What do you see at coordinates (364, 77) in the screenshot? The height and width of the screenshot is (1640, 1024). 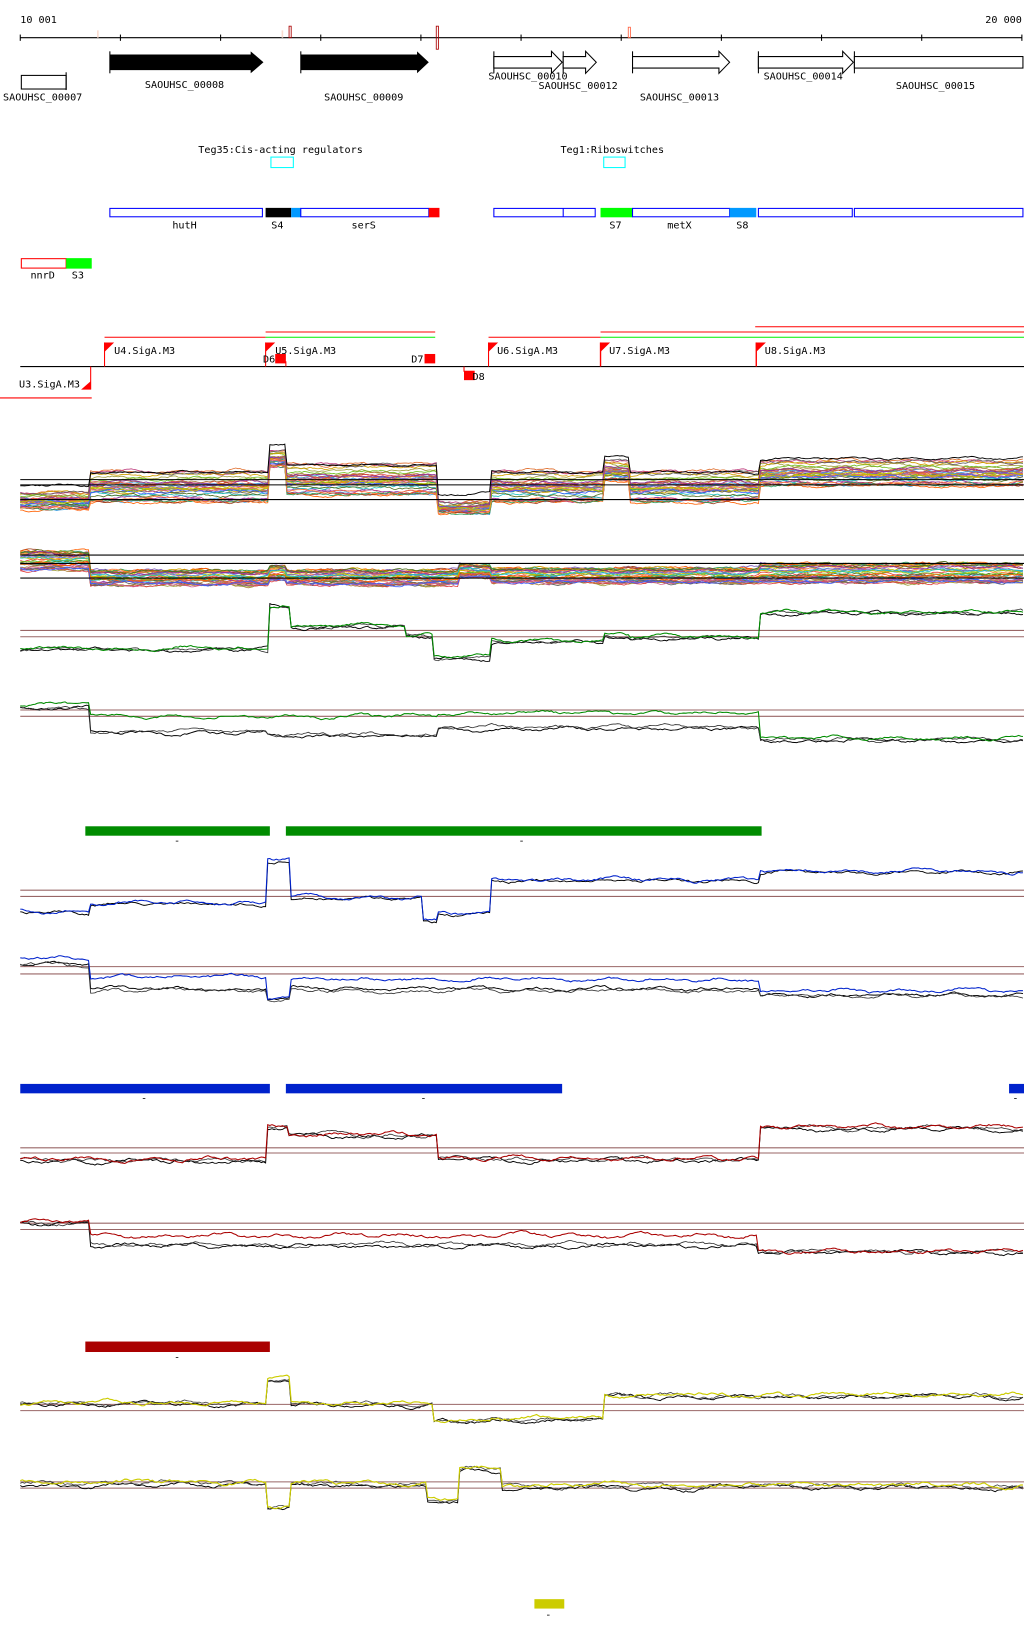 I see `gene-SAOUHSC_00009: SAOUHSC_00009` at bounding box center [364, 77].